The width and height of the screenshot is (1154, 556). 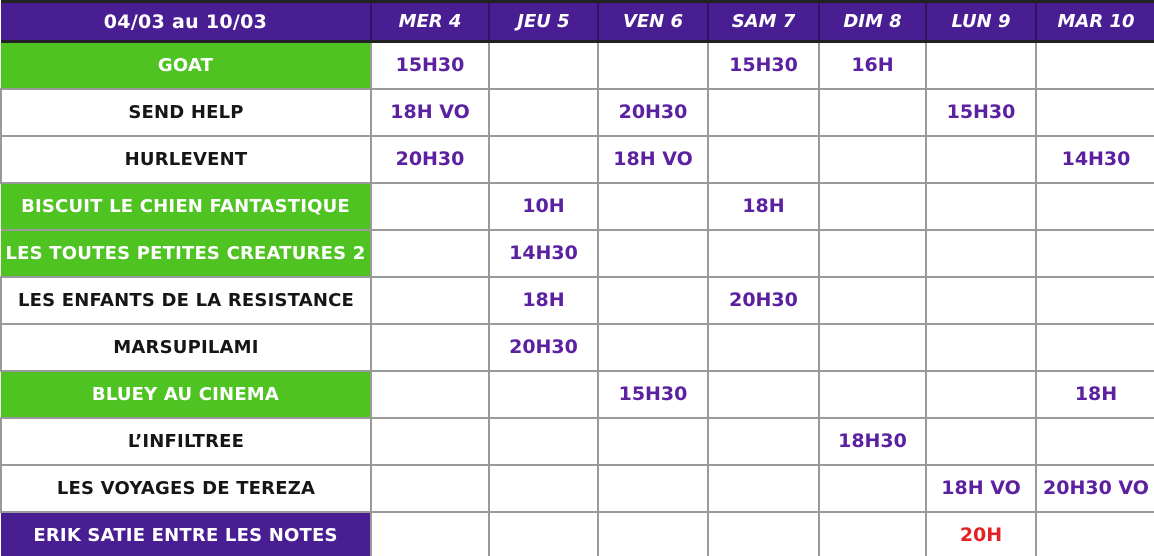 I want to click on showtime-cell: 16H, so click(x=872, y=65).